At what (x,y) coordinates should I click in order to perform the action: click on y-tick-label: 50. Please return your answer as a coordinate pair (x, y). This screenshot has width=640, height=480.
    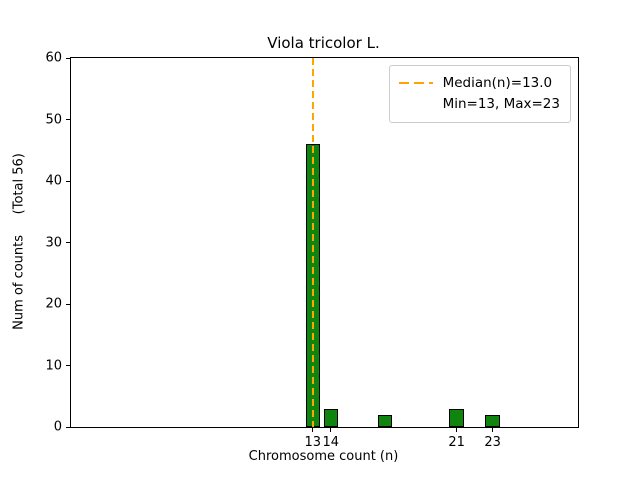
    Looking at the image, I should click on (53, 119).